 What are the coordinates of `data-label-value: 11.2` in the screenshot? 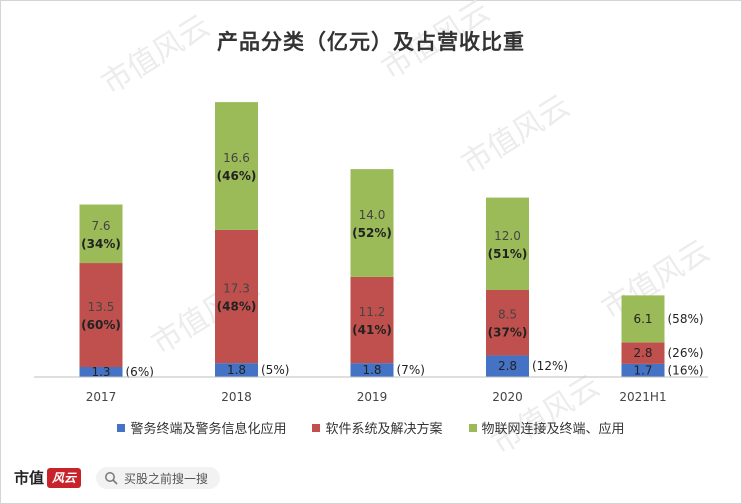 It's located at (372, 312).